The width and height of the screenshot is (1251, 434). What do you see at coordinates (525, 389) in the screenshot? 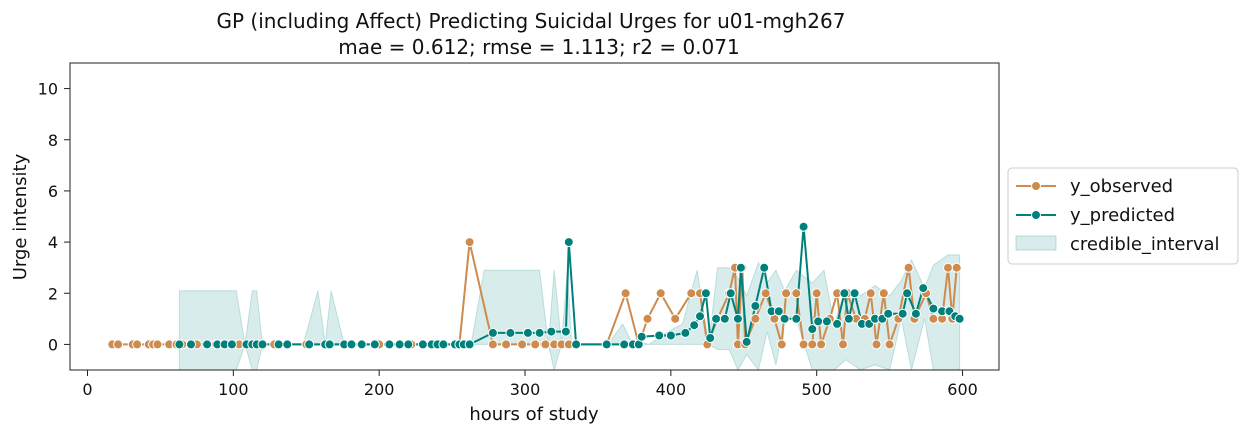
I see `x-tick-label: 300` at bounding box center [525, 389].